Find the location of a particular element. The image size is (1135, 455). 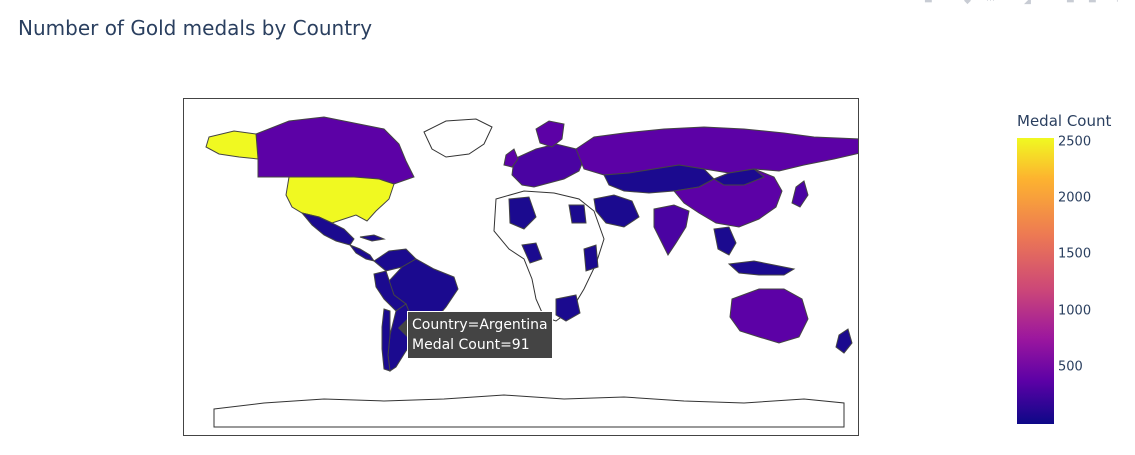

country-canada is located at coordinates (335, 150).